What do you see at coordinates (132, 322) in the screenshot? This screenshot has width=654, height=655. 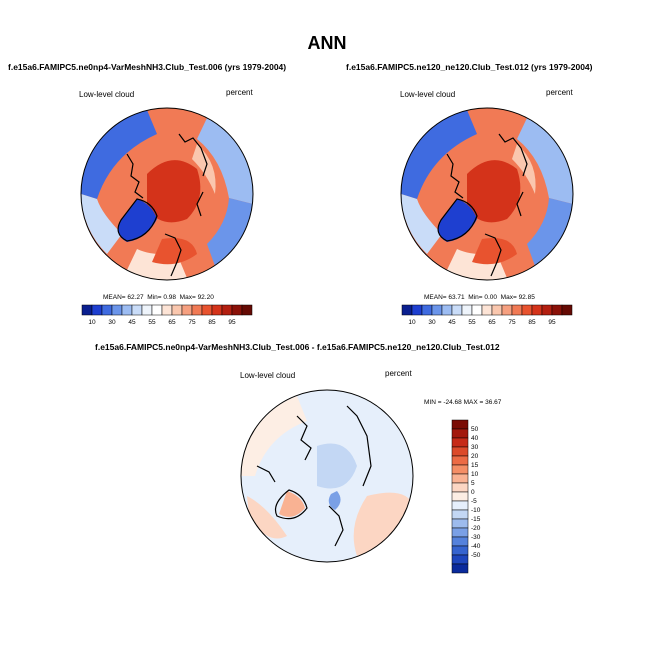 I see `left-colorbar-tick-label: 45` at bounding box center [132, 322].